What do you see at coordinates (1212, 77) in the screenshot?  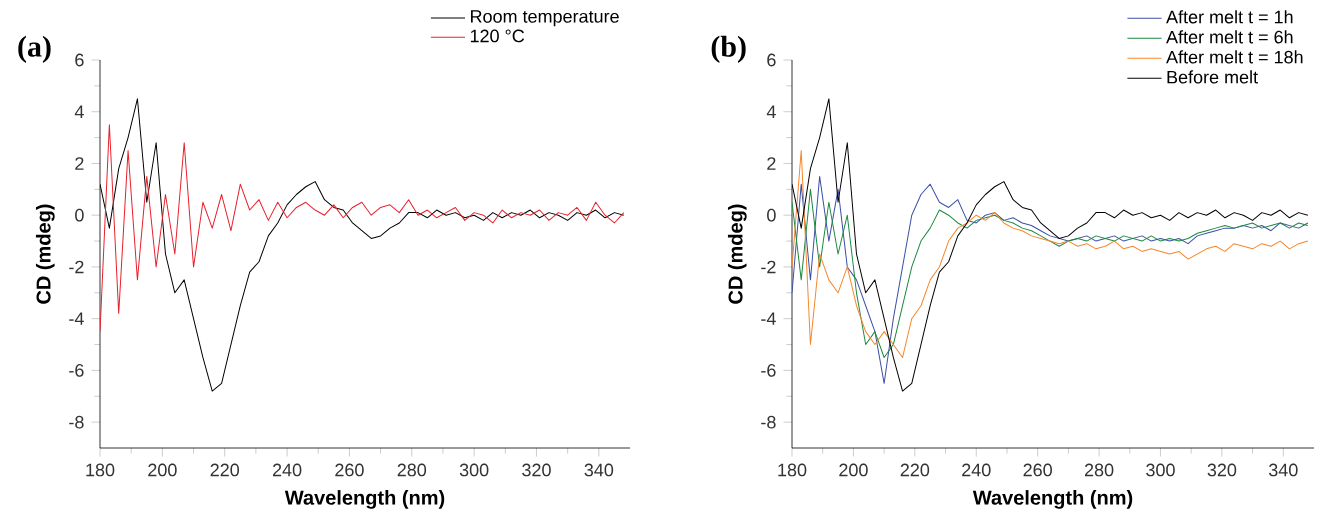 I see `legend-label: Before melt` at bounding box center [1212, 77].